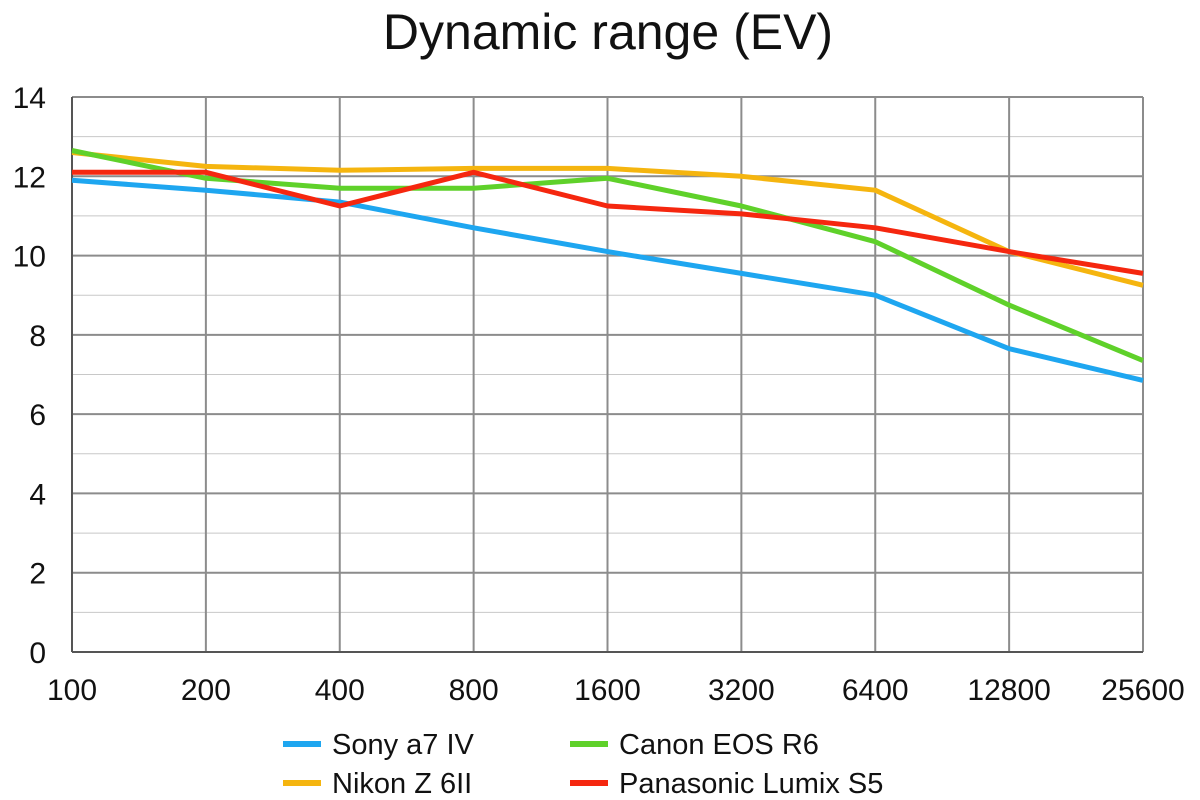 This screenshot has height=800, width=1200. What do you see at coordinates (608, 32) in the screenshot?
I see `chart-title: Dynamic range (EV)` at bounding box center [608, 32].